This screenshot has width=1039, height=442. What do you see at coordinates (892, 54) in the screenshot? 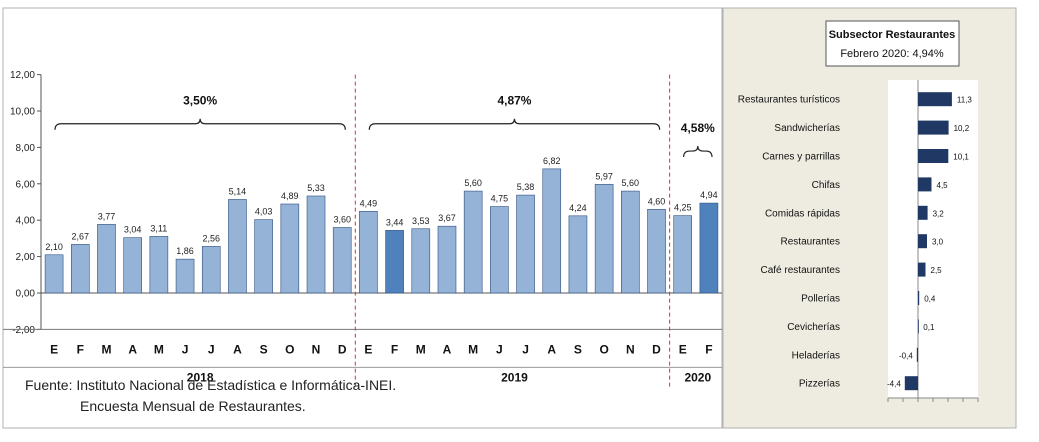
I see `subsector-subtitle: Febrero 2020: 4,94%` at bounding box center [892, 54].